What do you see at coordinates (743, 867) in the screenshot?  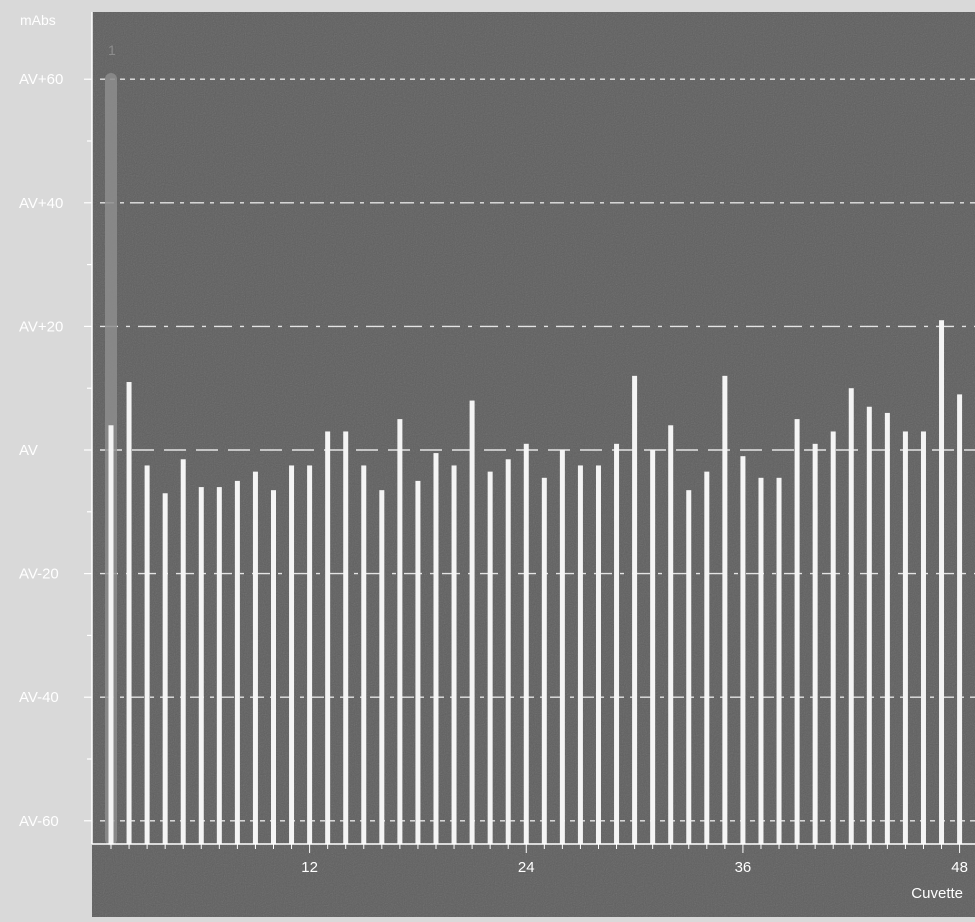 I see `x-tick-label: 36` at bounding box center [743, 867].